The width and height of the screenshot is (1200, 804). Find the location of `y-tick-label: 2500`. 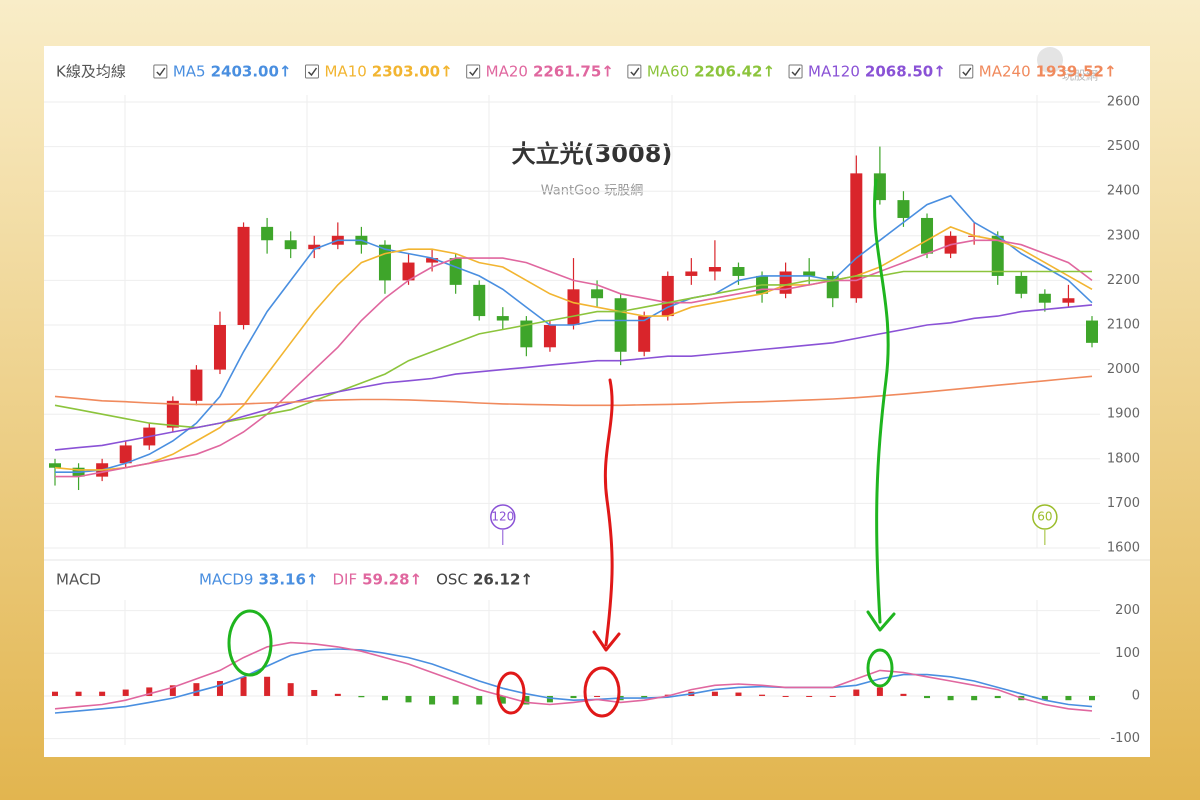

y-tick-label: 2500 is located at coordinates (1123, 146).